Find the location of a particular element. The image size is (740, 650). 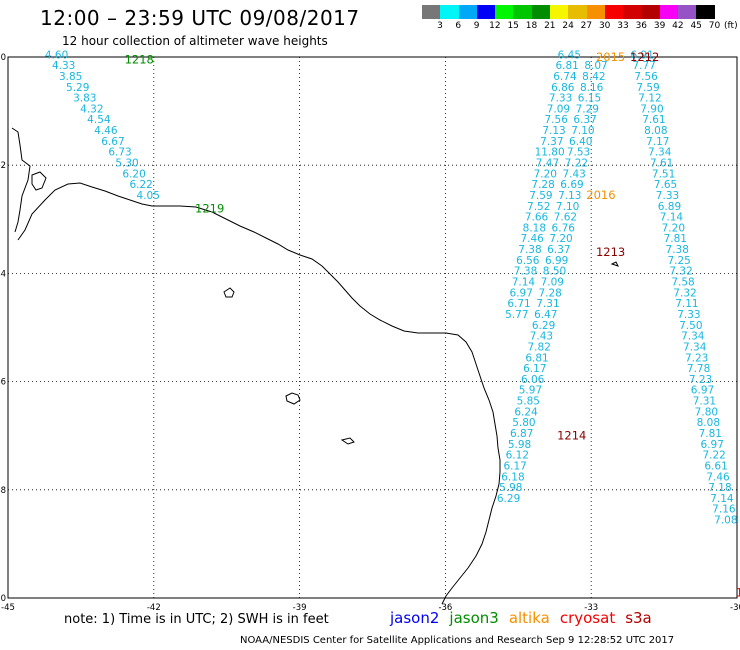

wave-height-value: 6.40 is located at coordinates (580, 142).